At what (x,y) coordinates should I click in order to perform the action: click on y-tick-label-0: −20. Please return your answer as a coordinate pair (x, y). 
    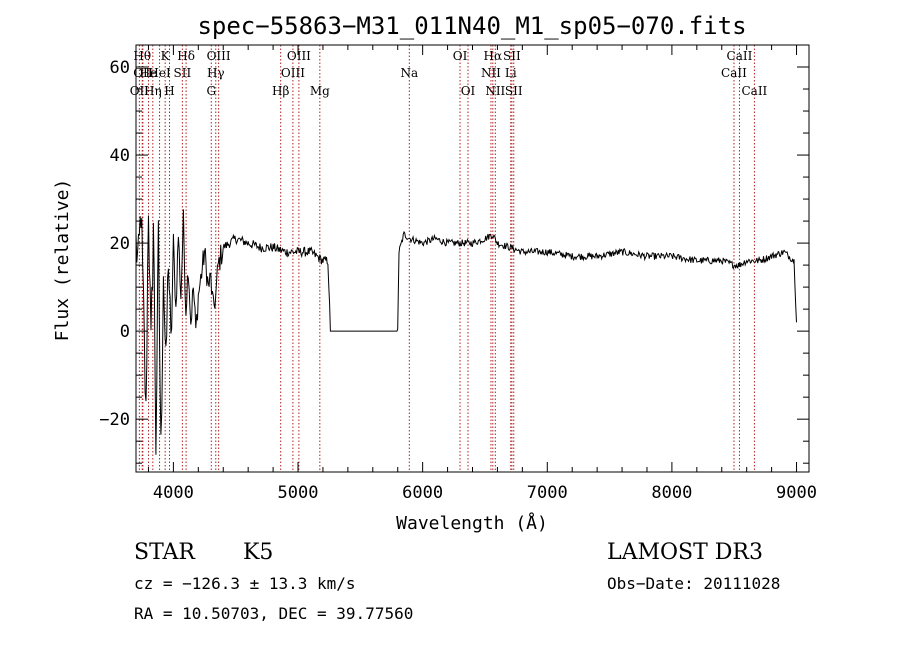
    Looking at the image, I should click on (114, 420).